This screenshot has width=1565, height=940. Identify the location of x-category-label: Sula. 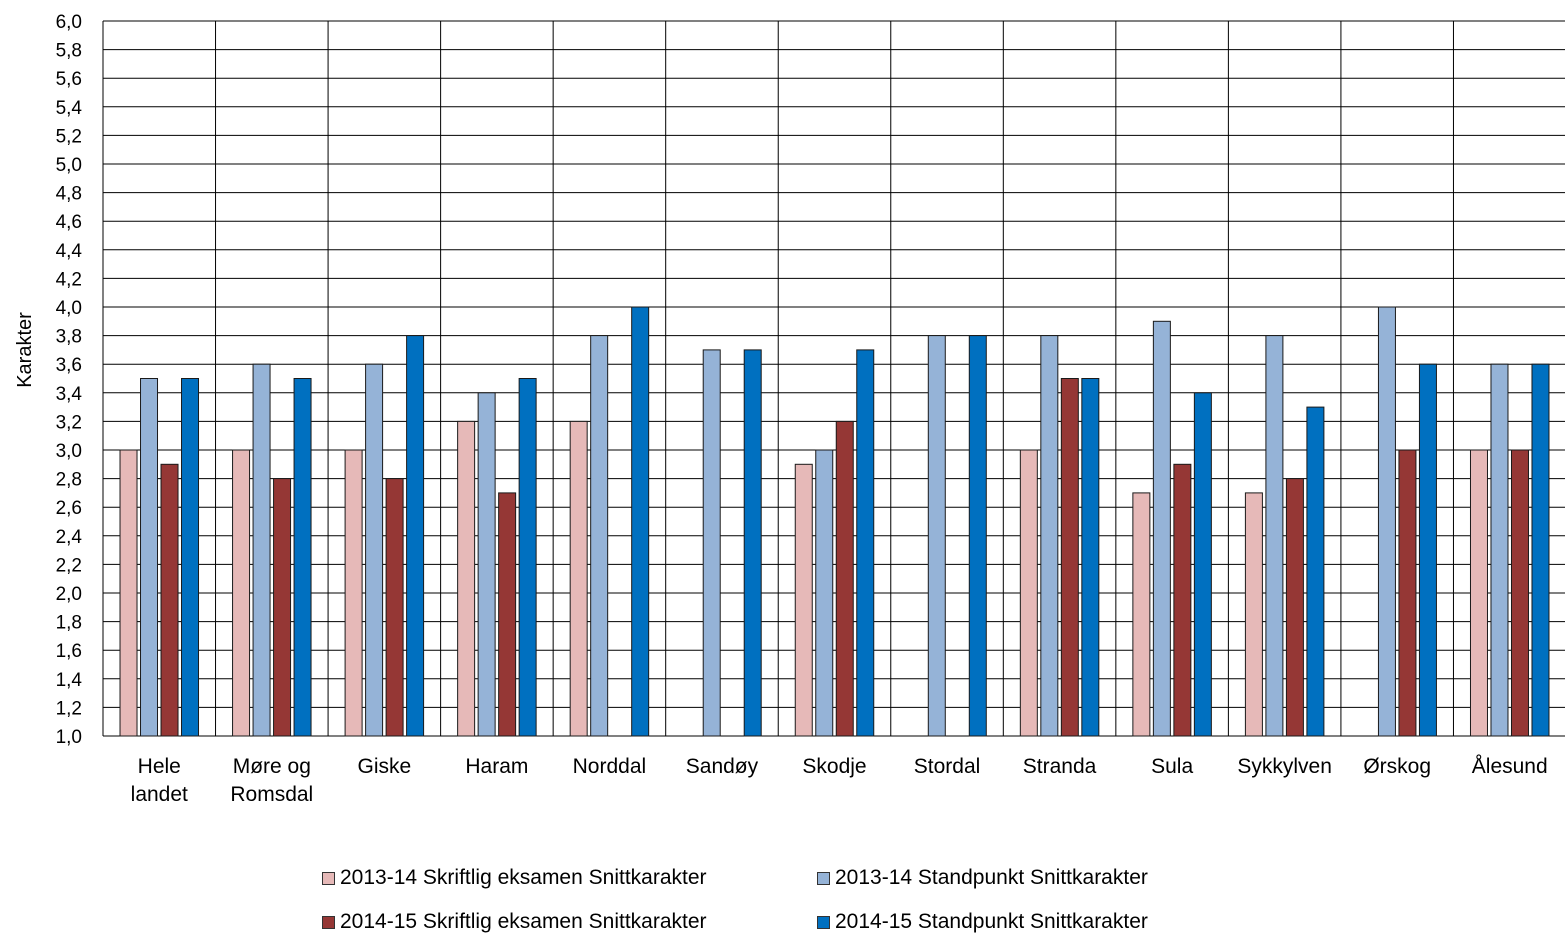
(1172, 766).